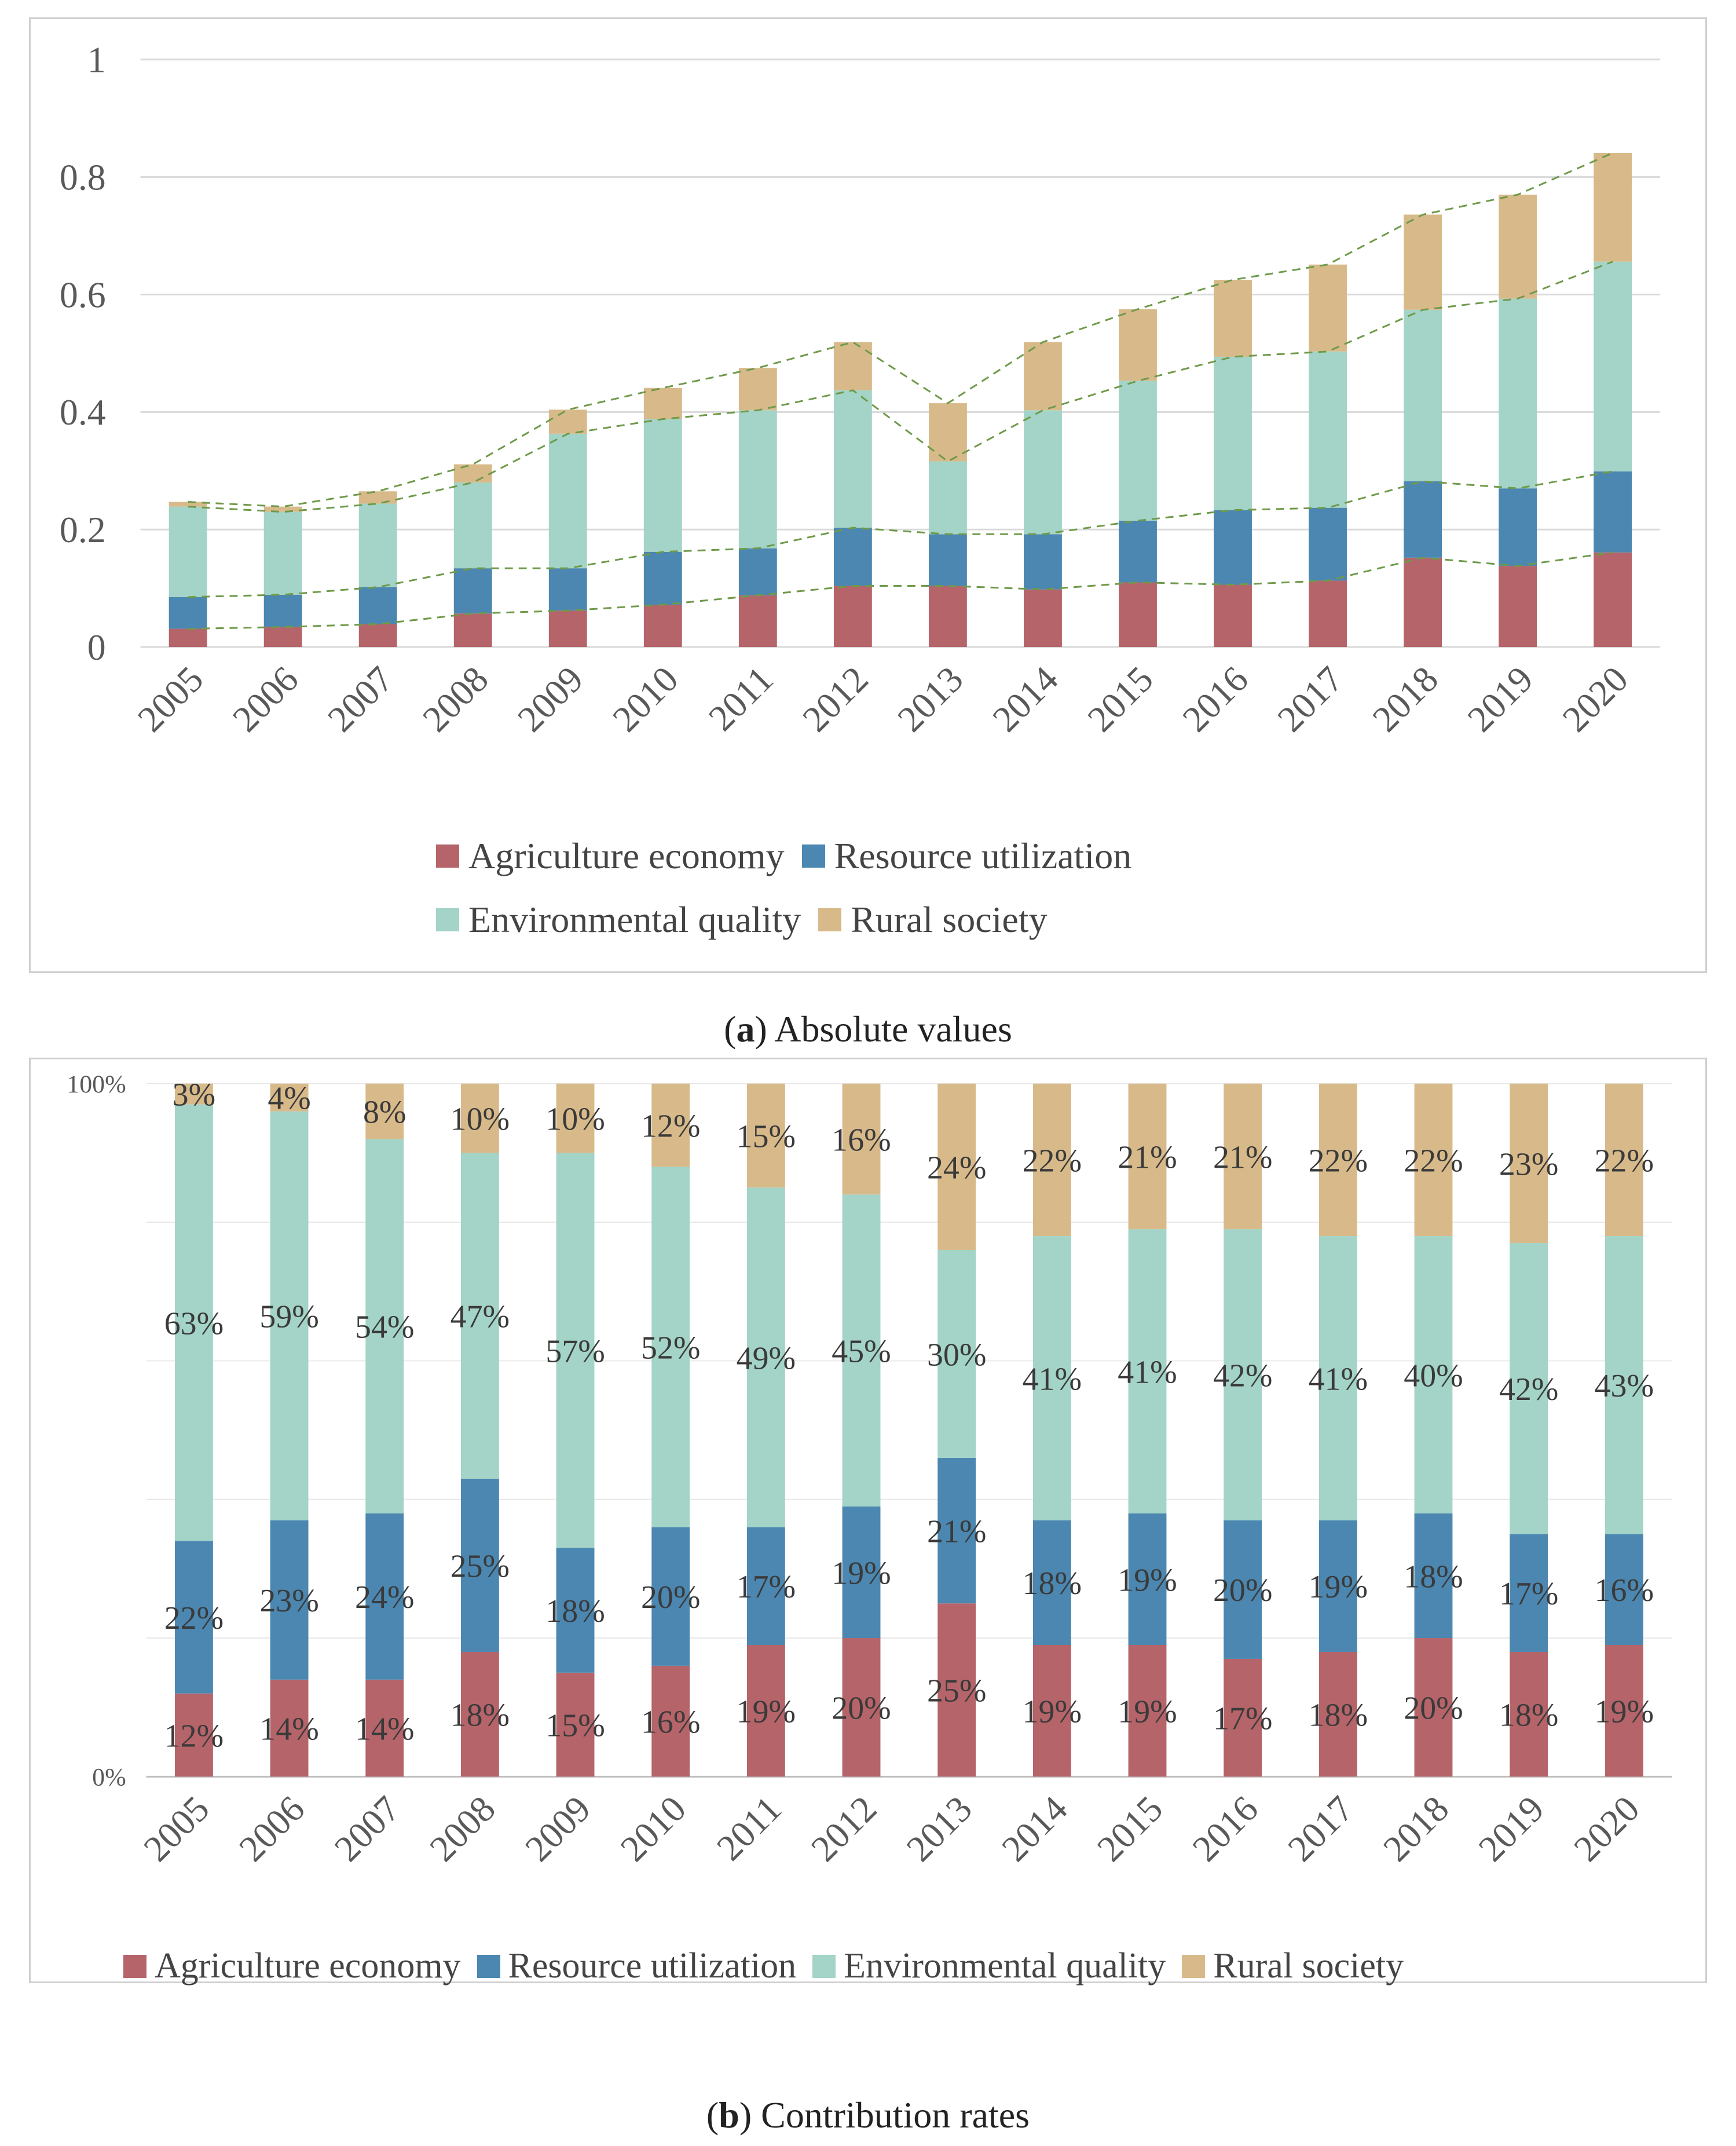 The width and height of the screenshot is (1736, 2146). What do you see at coordinates (1130, 1828) in the screenshot?
I see `x-tick-label: 2015` at bounding box center [1130, 1828].